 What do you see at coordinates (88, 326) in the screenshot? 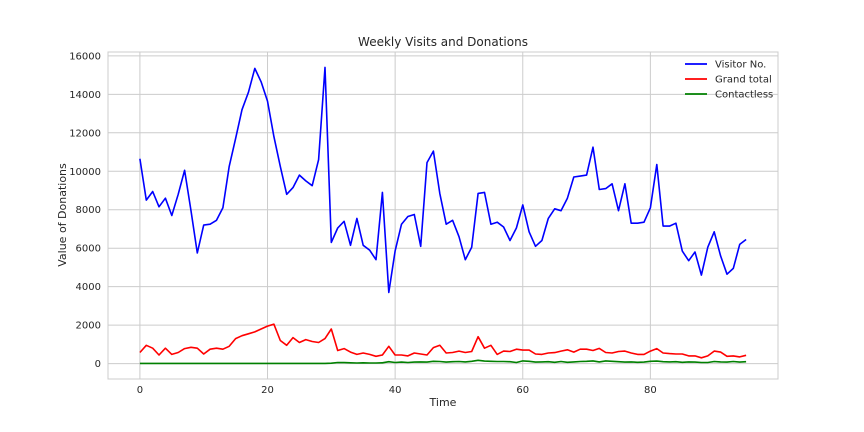
I see `y-tick-label: 2000` at bounding box center [88, 326].